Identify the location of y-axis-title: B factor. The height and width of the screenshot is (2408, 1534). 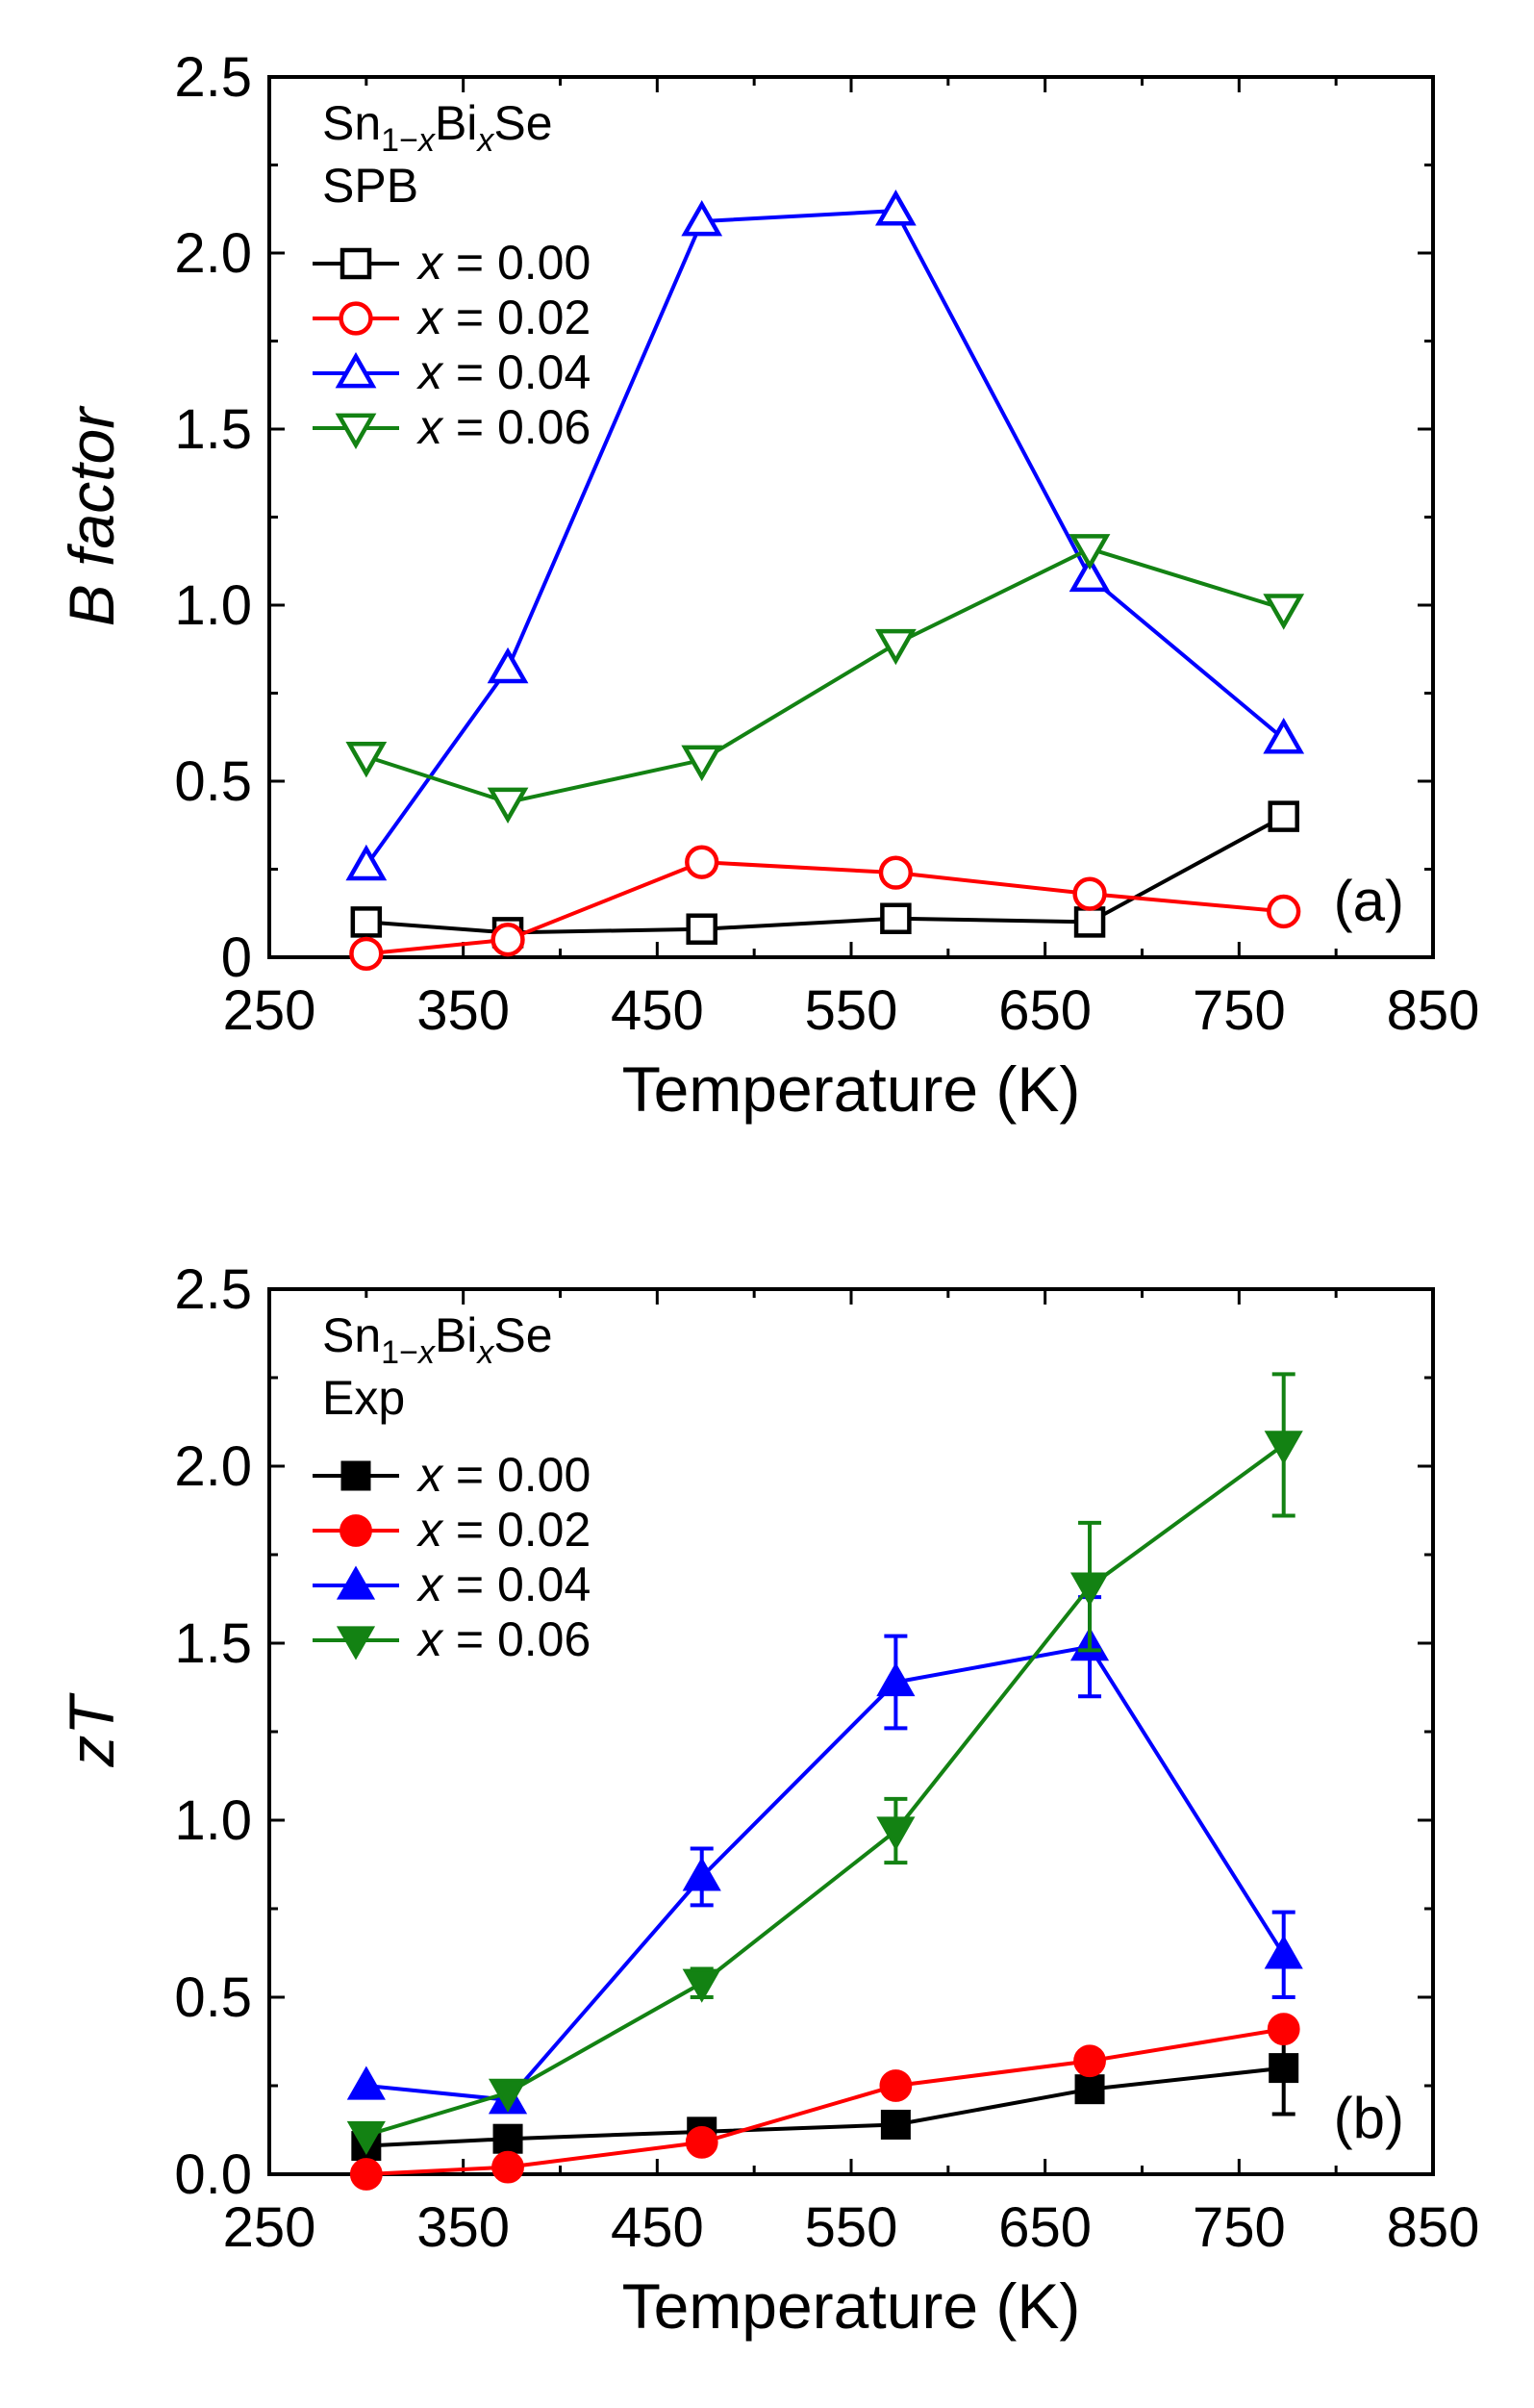
(91, 515).